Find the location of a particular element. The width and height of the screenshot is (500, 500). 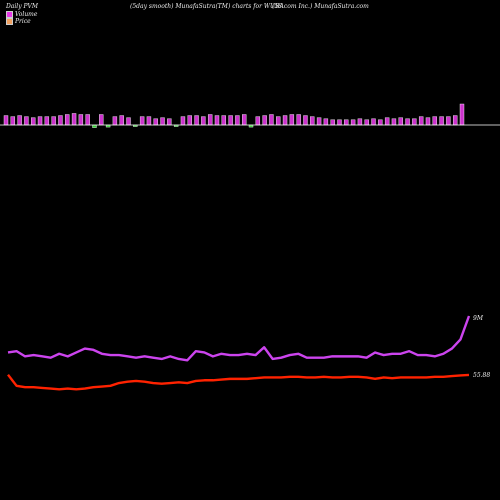

volume-last-label: 9M is located at coordinates (478, 318).